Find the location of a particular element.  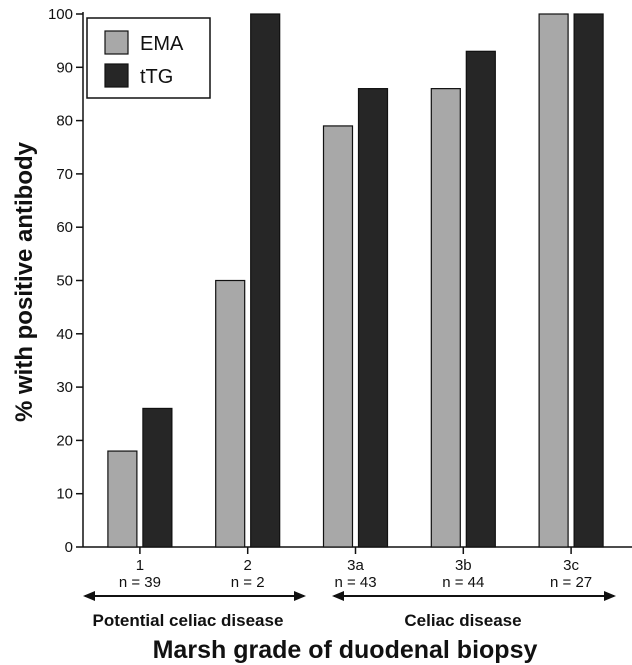

sample-size-label: n = 2 is located at coordinates (248, 582).